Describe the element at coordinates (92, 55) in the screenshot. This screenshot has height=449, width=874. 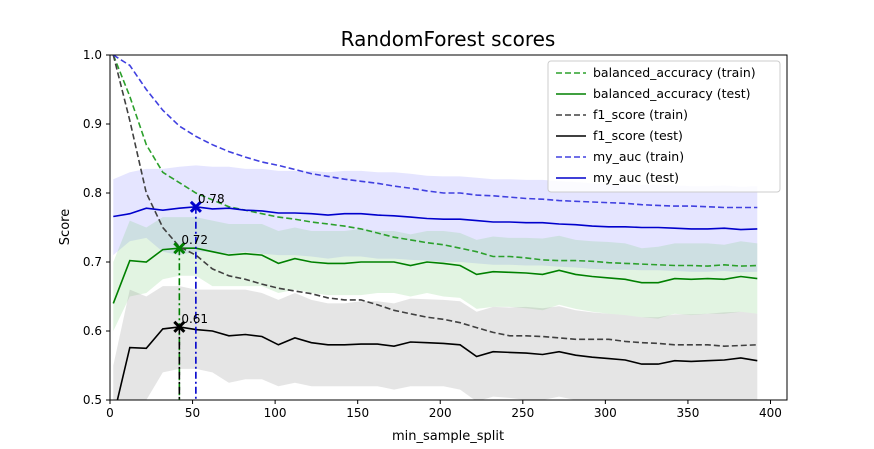
I see `y-tick-label: 1.0` at that location.